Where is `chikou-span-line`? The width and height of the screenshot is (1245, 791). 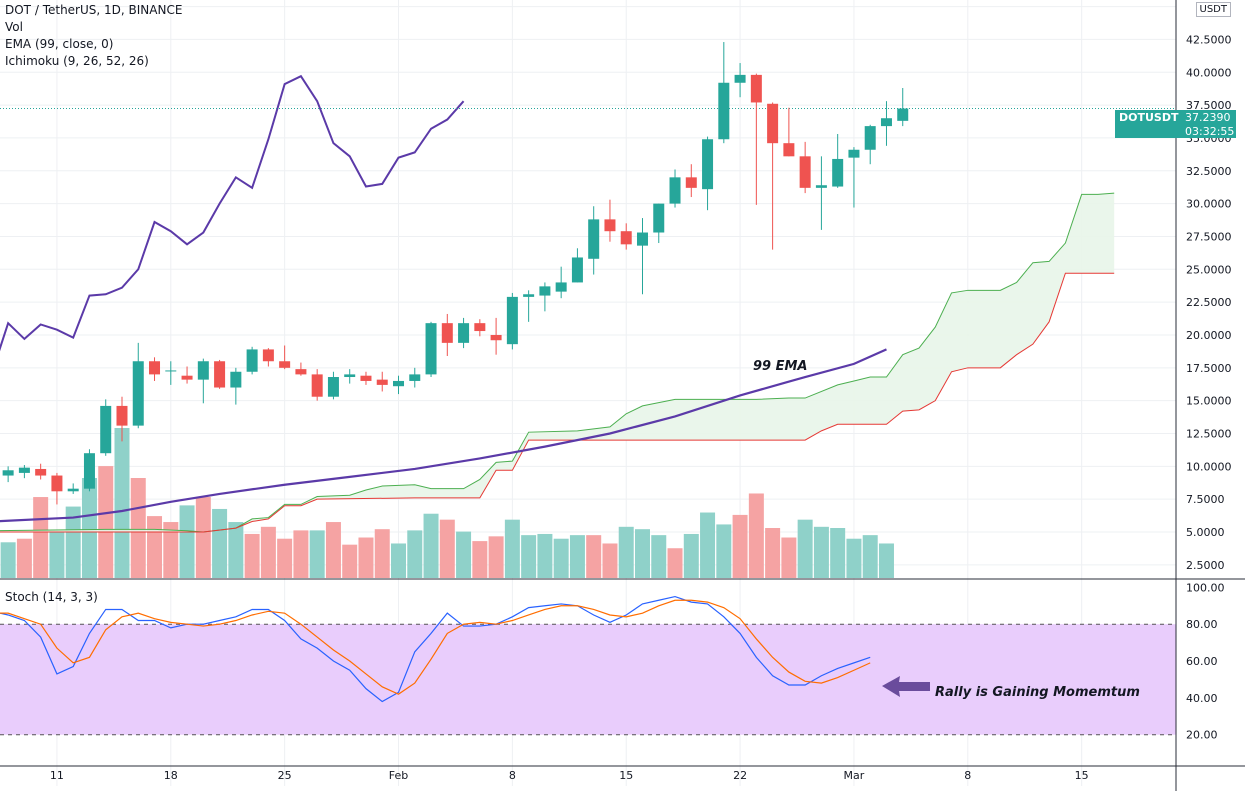 chikou-span-line is located at coordinates (232, 213).